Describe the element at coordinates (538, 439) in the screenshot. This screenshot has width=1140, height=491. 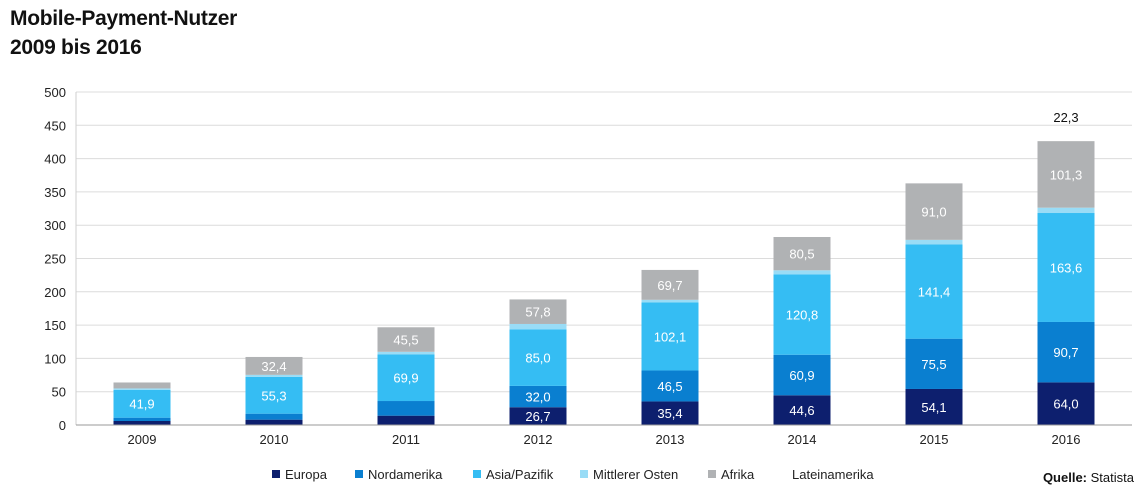
I see `x-tick-label: 2012` at that location.